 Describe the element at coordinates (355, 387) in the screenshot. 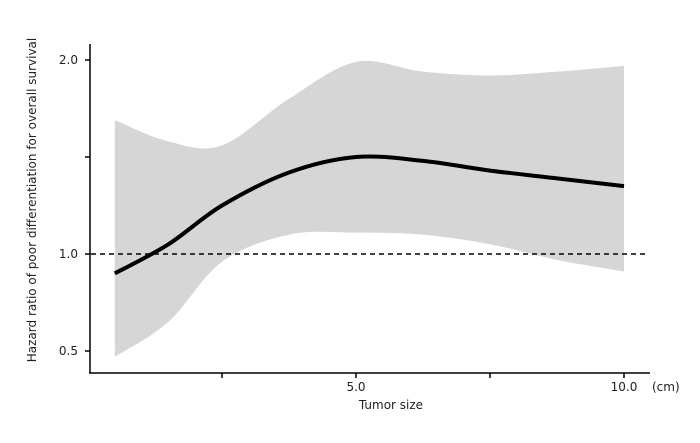

I see `x-tick-label: 5.0` at that location.